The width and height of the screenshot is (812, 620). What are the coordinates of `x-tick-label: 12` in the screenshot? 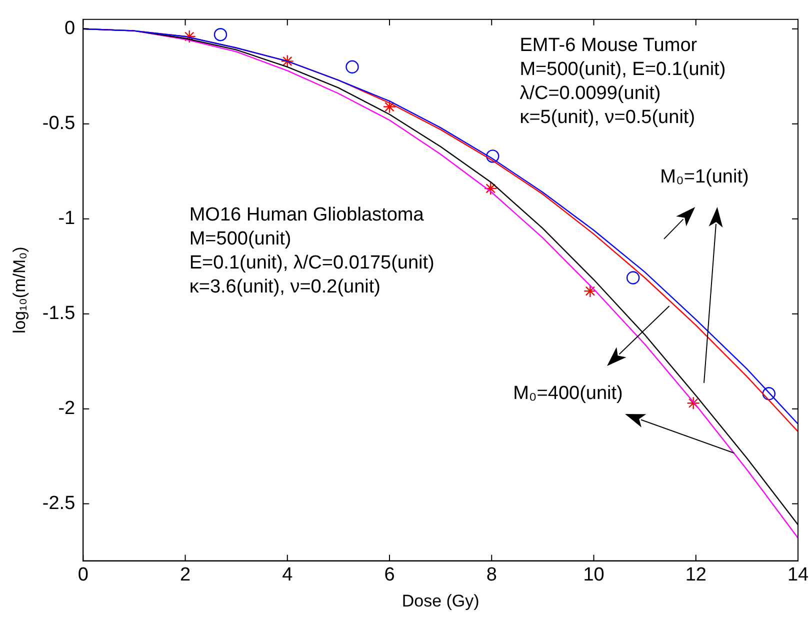 It's located at (695, 575).